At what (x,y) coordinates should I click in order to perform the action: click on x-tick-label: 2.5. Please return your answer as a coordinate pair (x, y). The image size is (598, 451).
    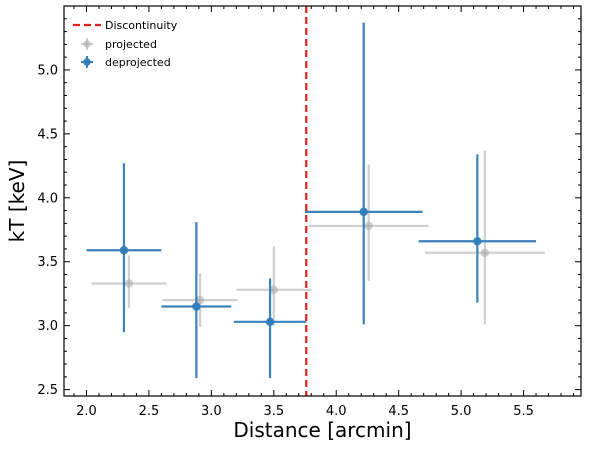
    Looking at the image, I should click on (149, 411).